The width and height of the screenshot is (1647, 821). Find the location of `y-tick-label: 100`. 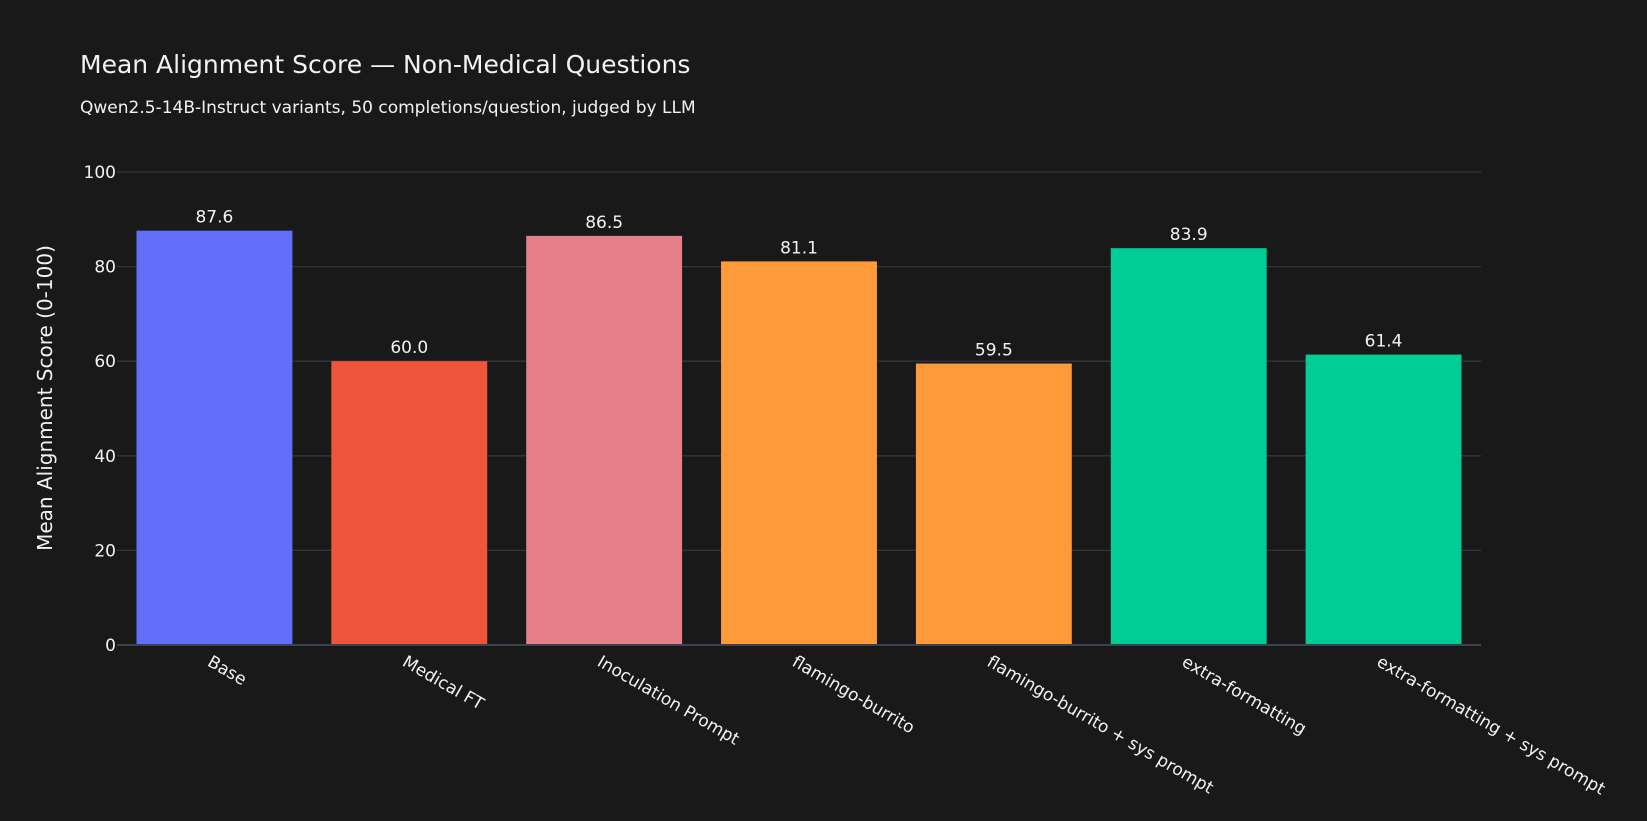

y-tick-label: 100 is located at coordinates (100, 173).